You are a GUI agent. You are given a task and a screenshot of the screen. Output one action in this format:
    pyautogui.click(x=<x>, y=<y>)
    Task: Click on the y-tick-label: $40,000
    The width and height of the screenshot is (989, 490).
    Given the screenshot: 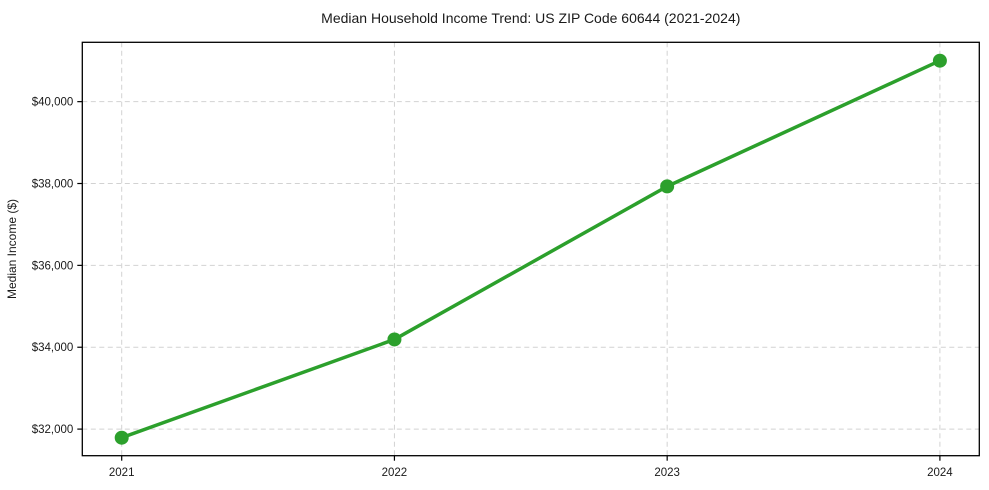 What is the action you would take?
    pyautogui.click(x=53, y=103)
    